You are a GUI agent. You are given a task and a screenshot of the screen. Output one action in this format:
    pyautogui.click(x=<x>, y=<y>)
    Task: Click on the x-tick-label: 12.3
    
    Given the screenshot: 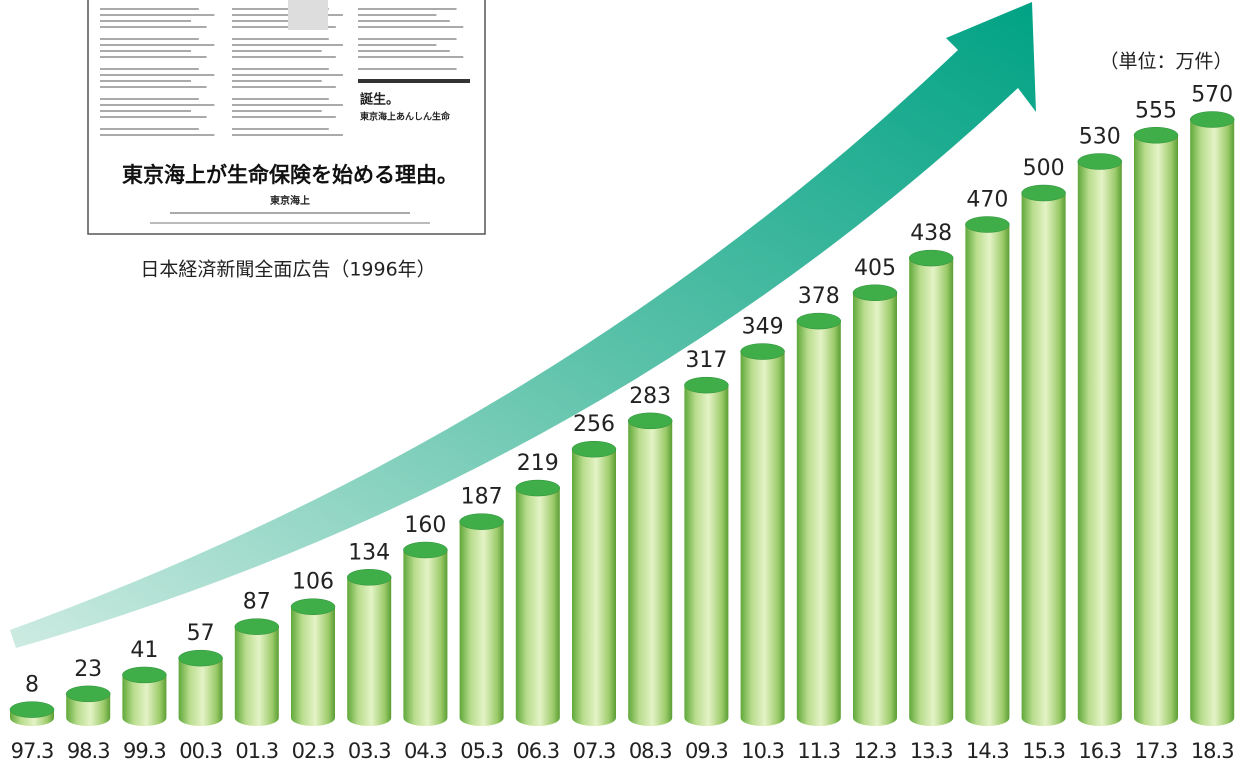 What is the action you would take?
    pyautogui.click(x=875, y=751)
    